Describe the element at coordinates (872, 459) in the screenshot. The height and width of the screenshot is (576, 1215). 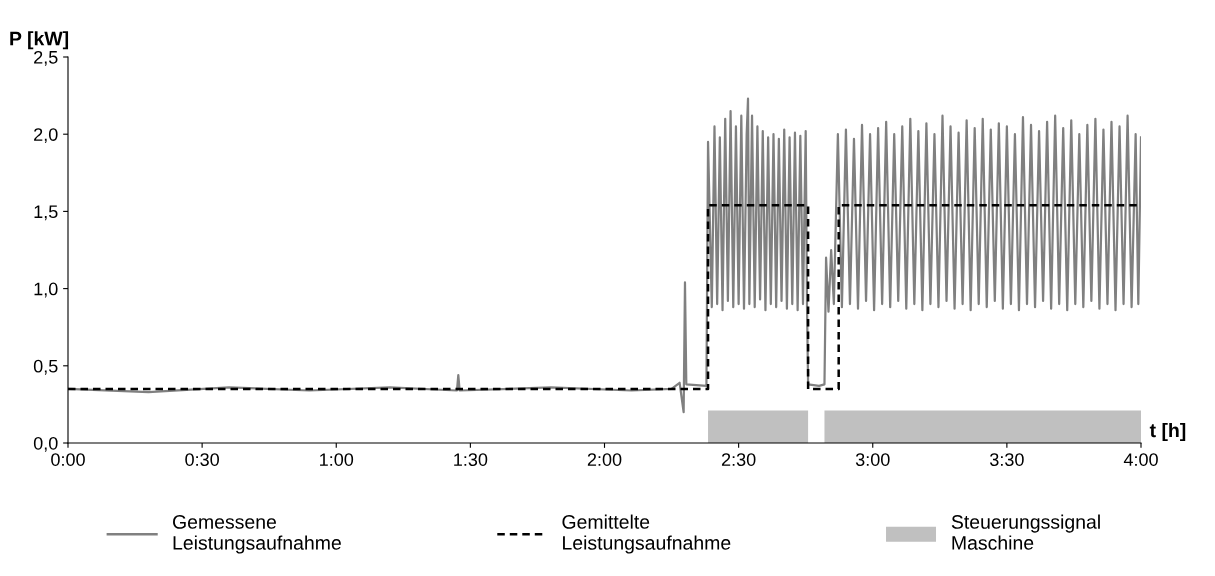
I see `x-tick-label: 3:00` at that location.